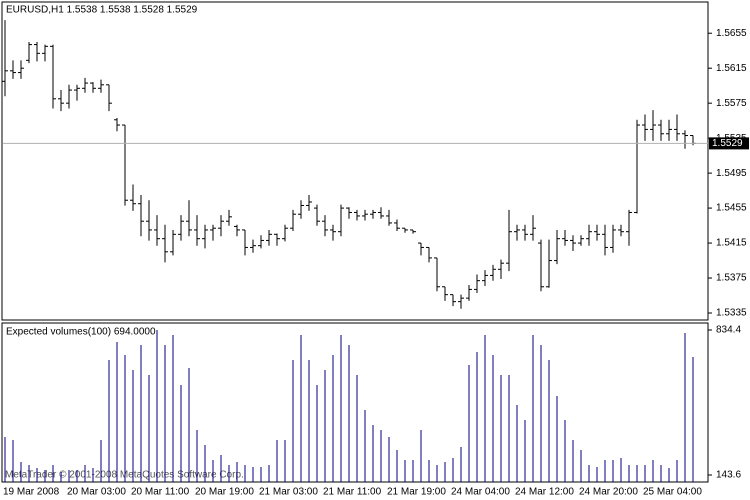  I want to click on x-tick-label: 25 Mar 04:00, so click(672, 492).